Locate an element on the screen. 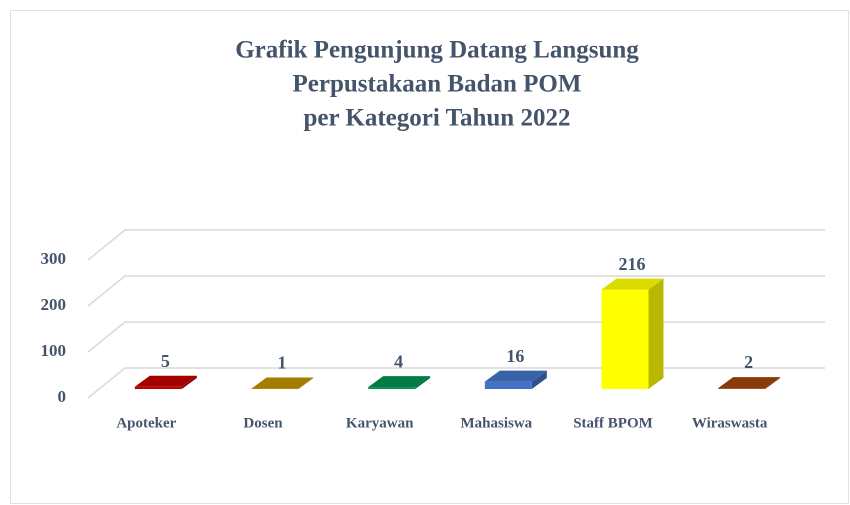  y-tick-label: 0 is located at coordinates (62, 396).